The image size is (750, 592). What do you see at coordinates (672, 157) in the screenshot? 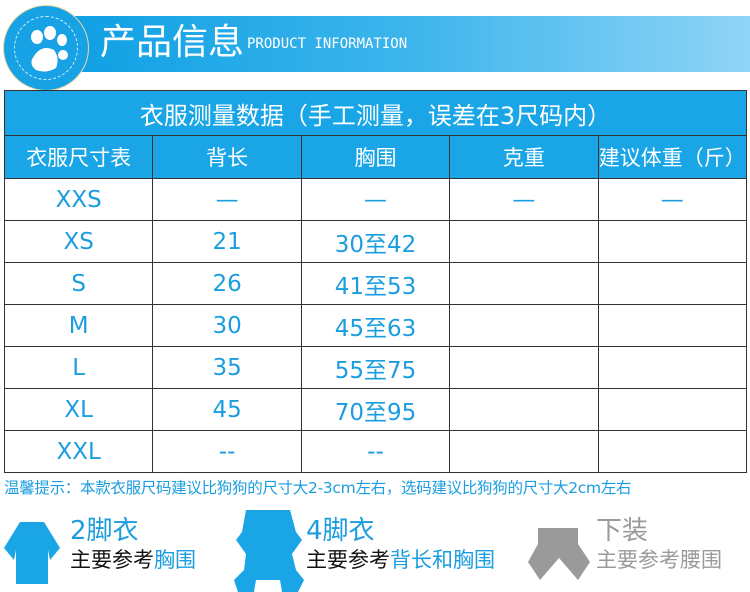
I see `column-header: 建议体重（斤）` at bounding box center [672, 157].